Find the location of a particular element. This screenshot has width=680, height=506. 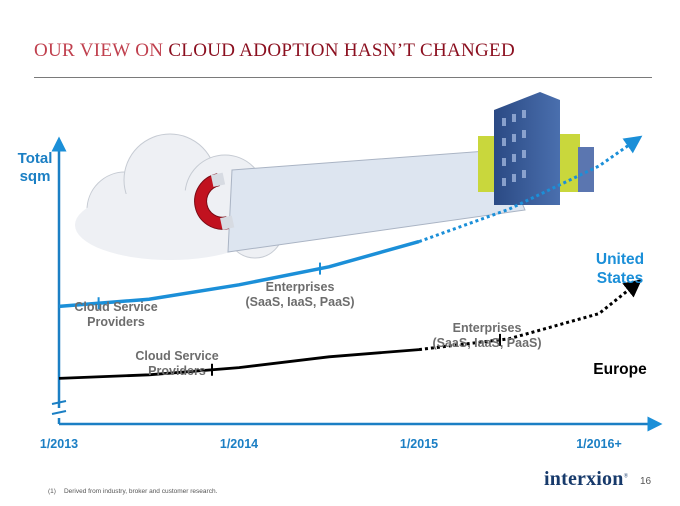

page-number: 16 is located at coordinates (646, 481).